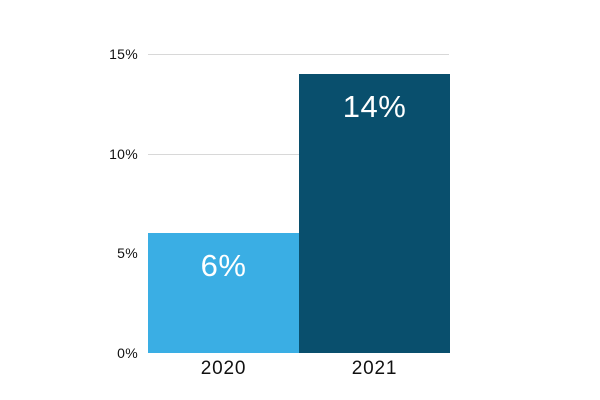  I want to click on x-axis-label-2020: 2020, so click(223, 368).